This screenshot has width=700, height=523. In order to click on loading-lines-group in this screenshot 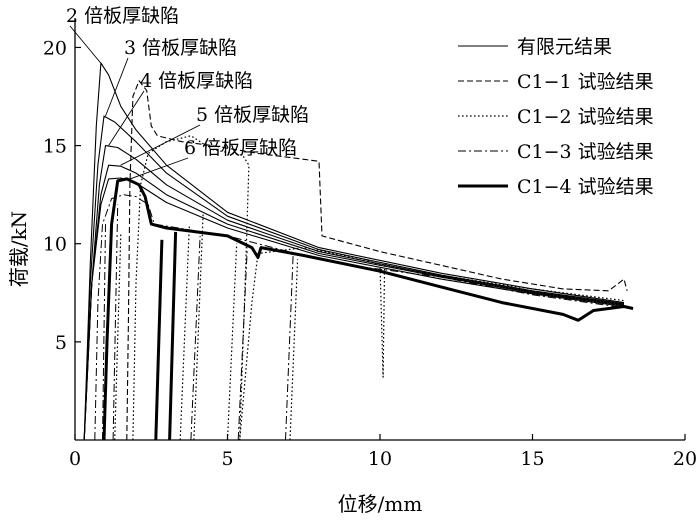, I will do `click(200, 322)`.